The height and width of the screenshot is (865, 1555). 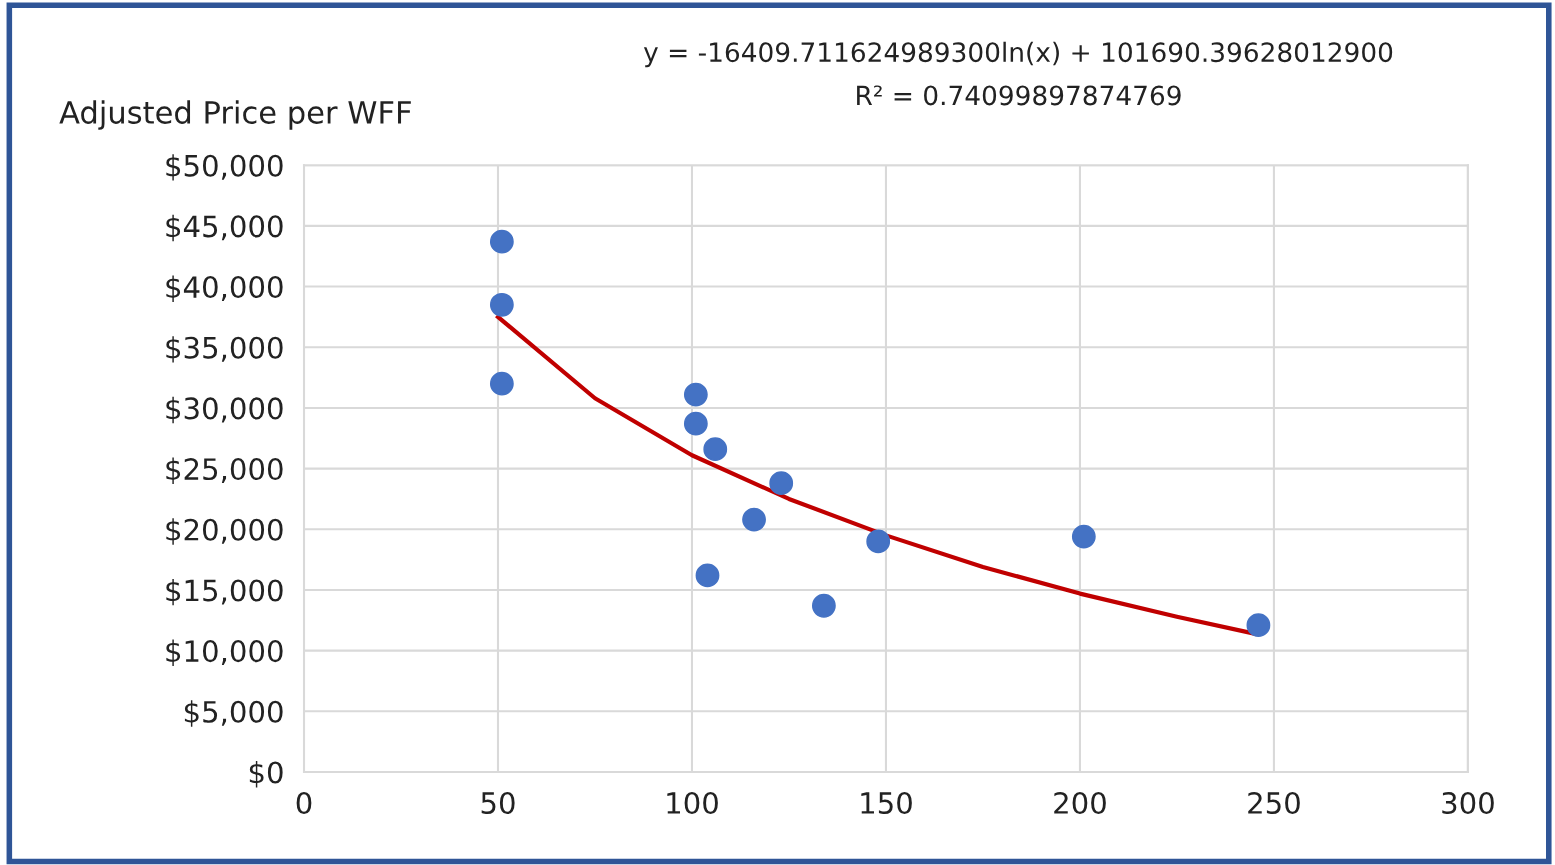 I want to click on x-tick-label: 50, so click(x=498, y=803).